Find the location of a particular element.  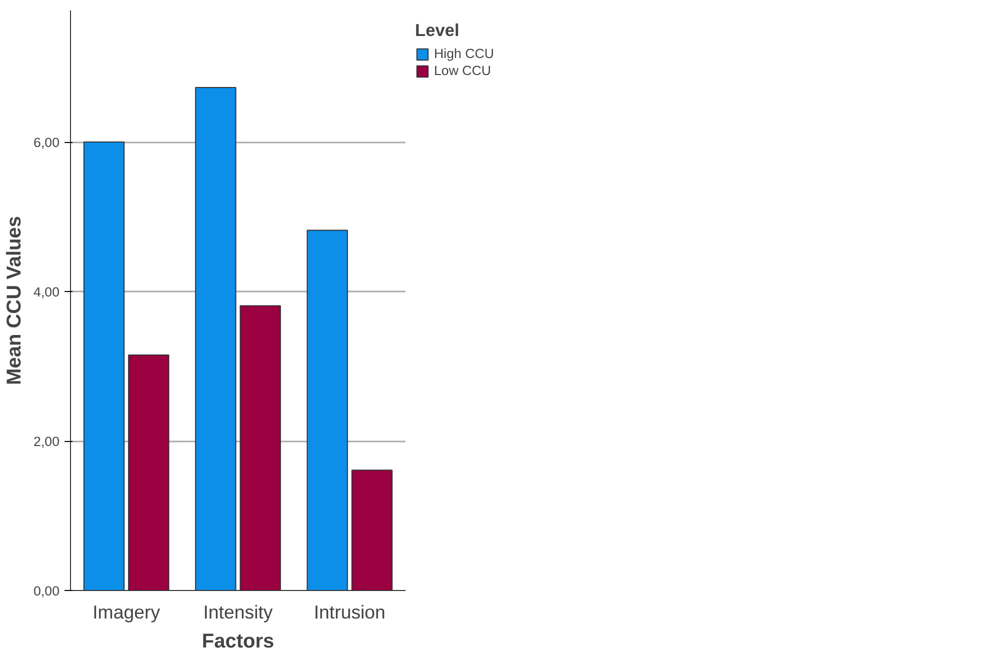

x-tick-label: Intrusion is located at coordinates (350, 612).